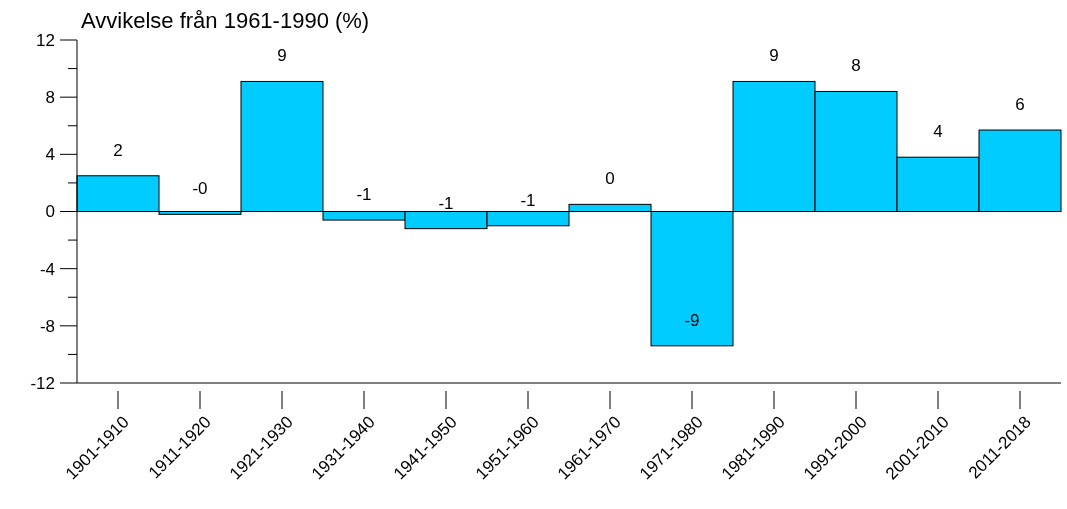 The image size is (1067, 509). Describe the element at coordinates (50, 98) in the screenshot. I see `y-tick-label: 8` at that location.